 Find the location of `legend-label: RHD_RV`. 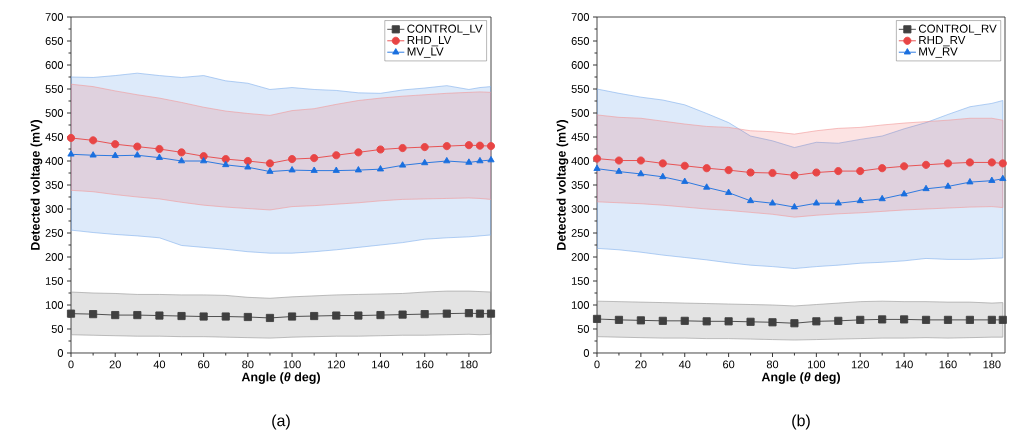

legend-label: RHD_RV is located at coordinates (942, 41).